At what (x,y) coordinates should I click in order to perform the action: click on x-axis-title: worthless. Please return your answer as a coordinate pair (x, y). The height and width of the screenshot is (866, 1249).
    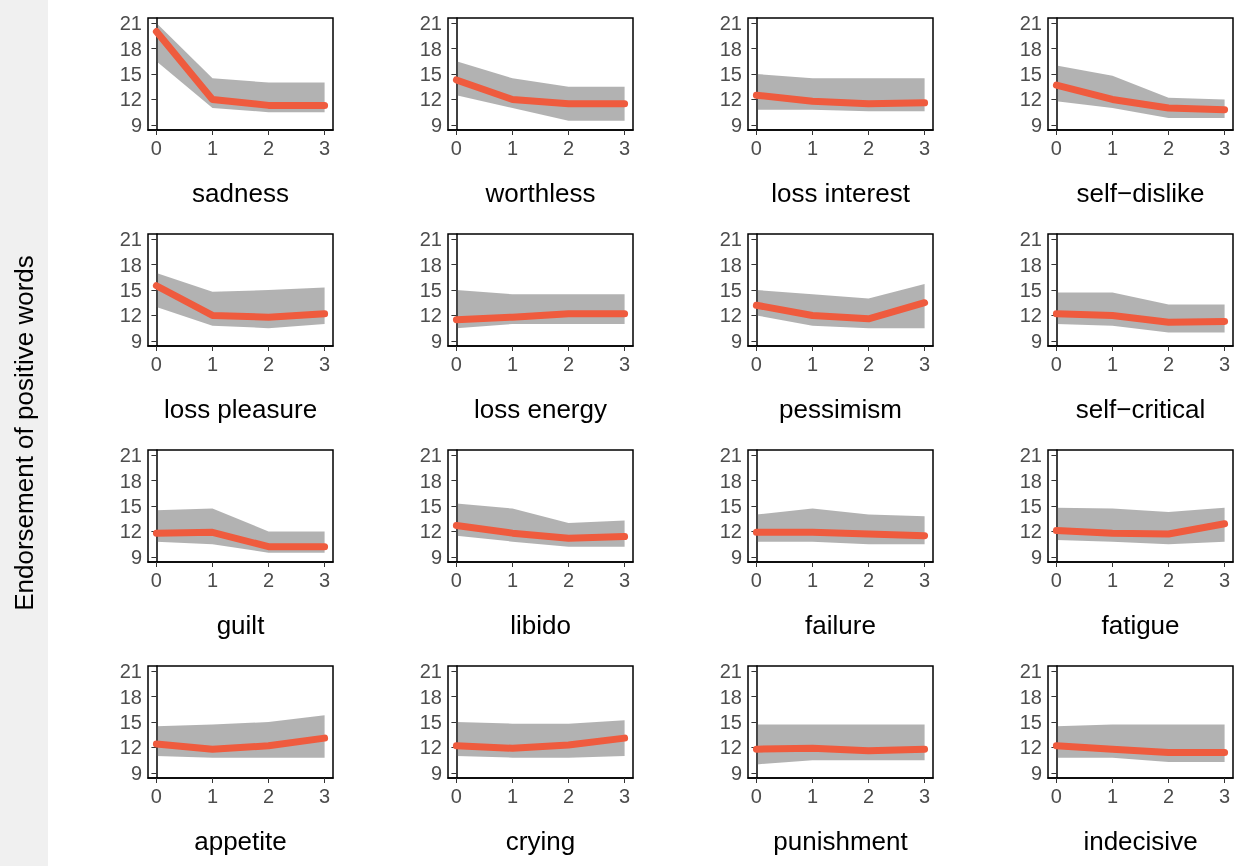
    Looking at the image, I should click on (540, 193).